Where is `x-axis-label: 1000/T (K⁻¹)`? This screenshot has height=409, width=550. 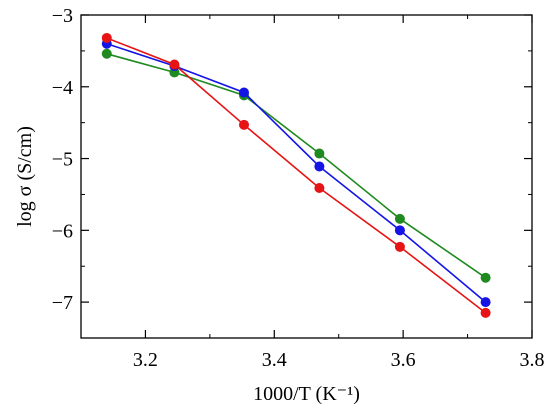
x-axis-label: 1000/T (K⁻¹) is located at coordinates (306, 394).